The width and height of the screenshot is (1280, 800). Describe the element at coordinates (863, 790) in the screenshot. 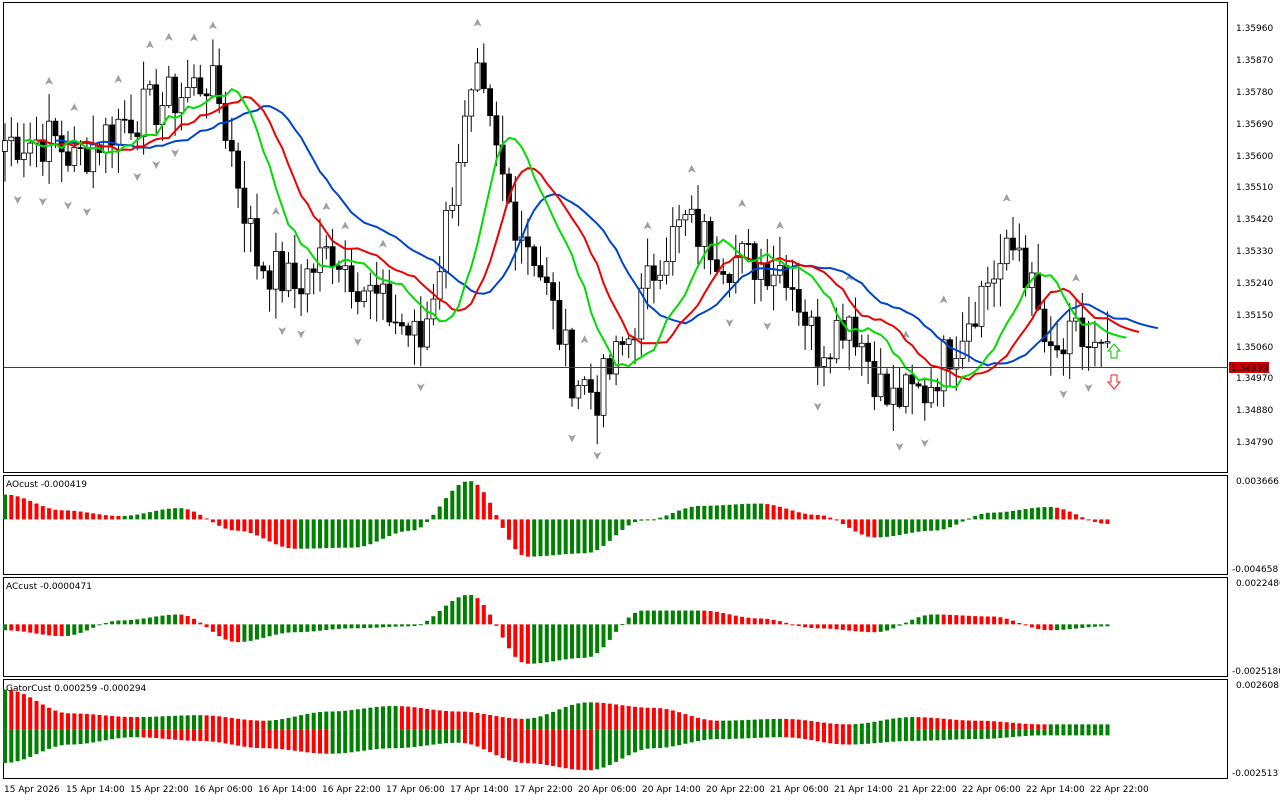

I see `time-tick: 21 Apr 14:00` at that location.